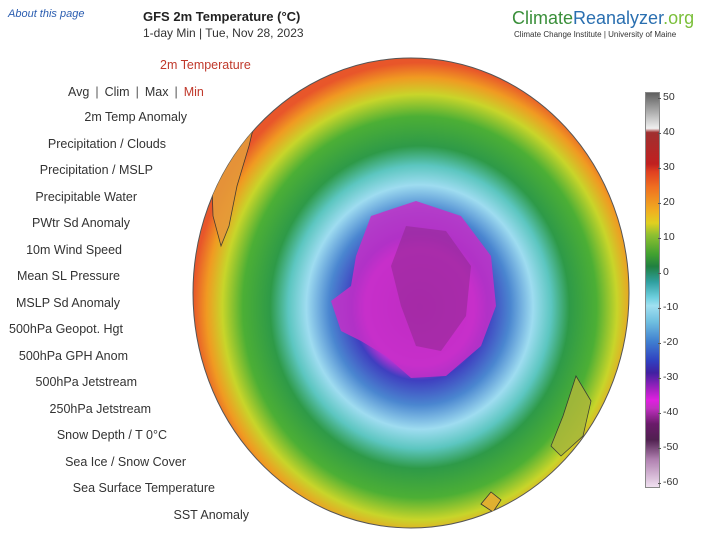  What do you see at coordinates (571, 416) in the screenshot?
I see `new-zealand-landmass` at bounding box center [571, 416].